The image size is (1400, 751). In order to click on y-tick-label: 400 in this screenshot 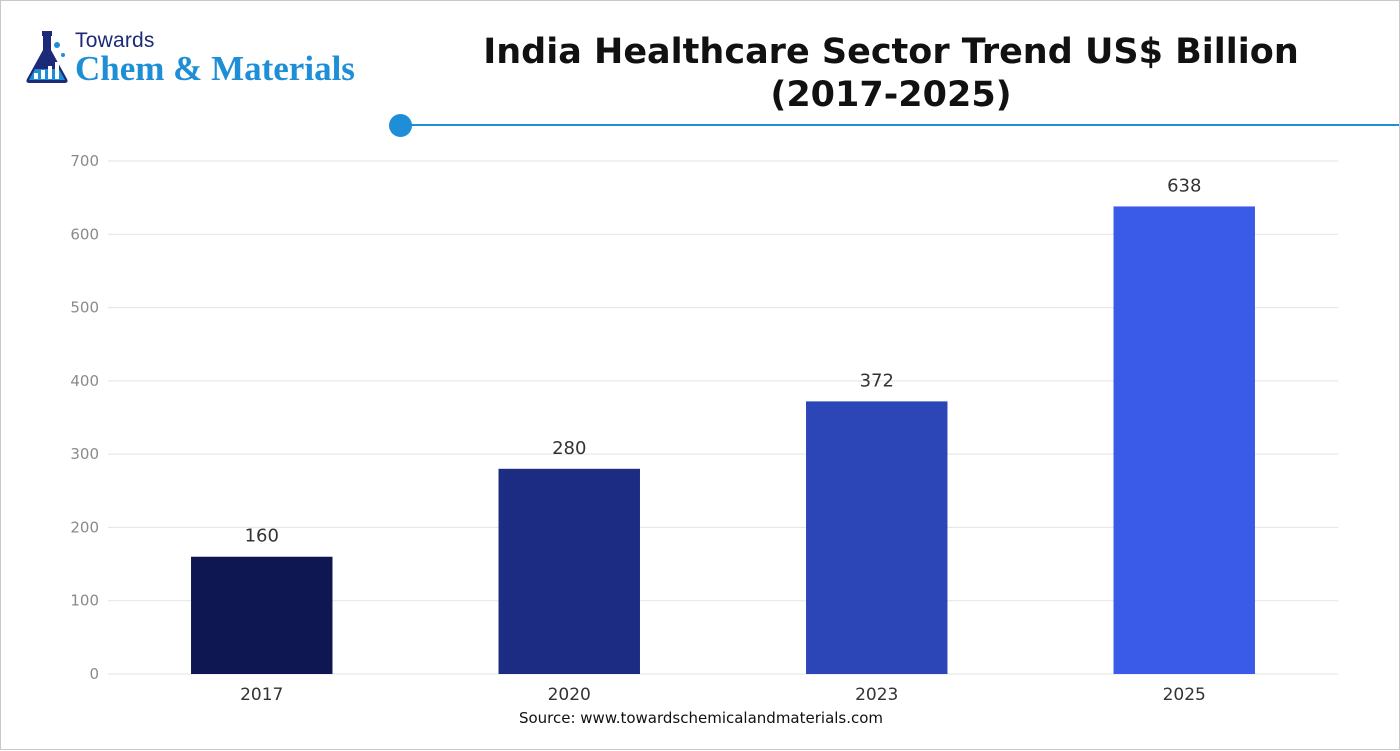, I will do `click(84, 381)`.